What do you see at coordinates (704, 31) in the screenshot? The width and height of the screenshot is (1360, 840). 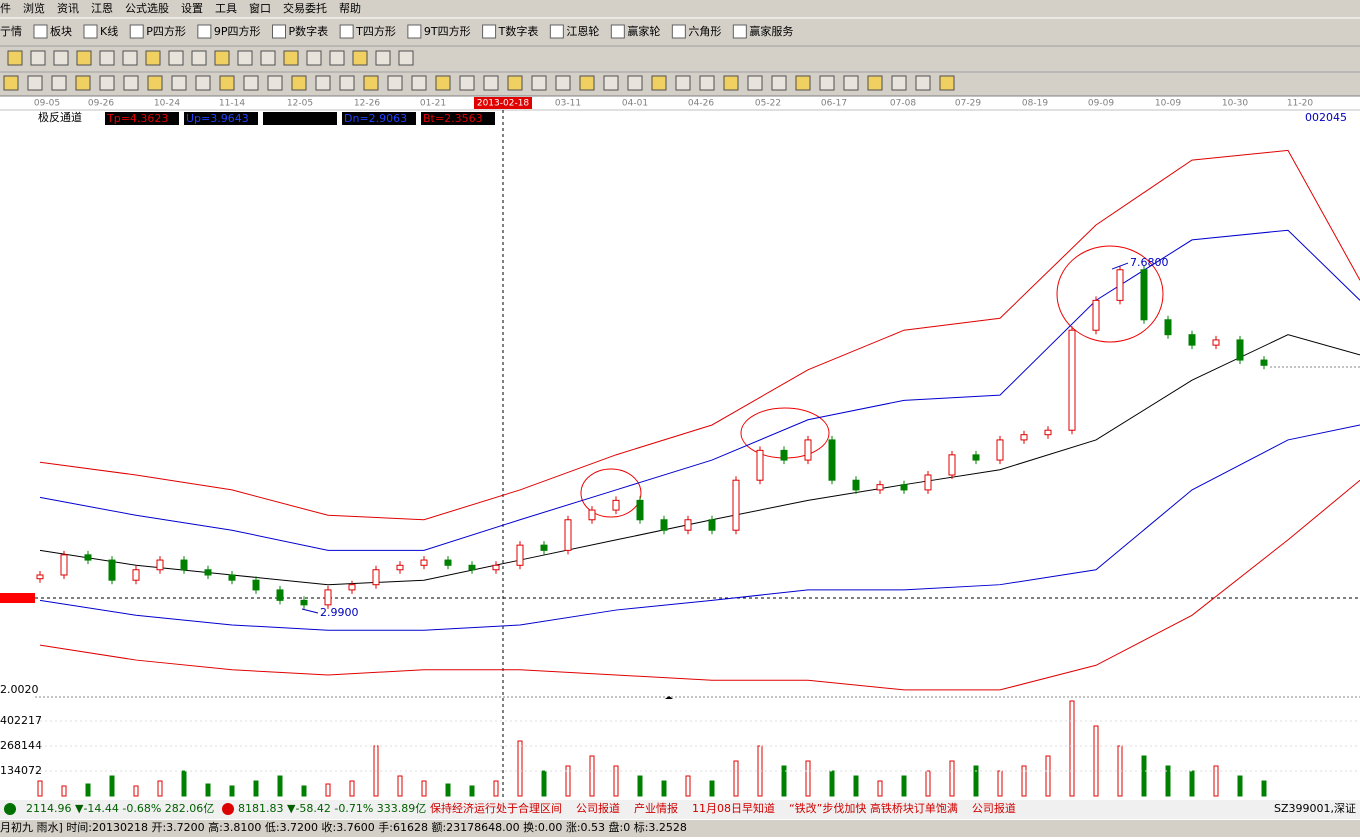 I see `toolbar-button: 六角形` at bounding box center [704, 31].